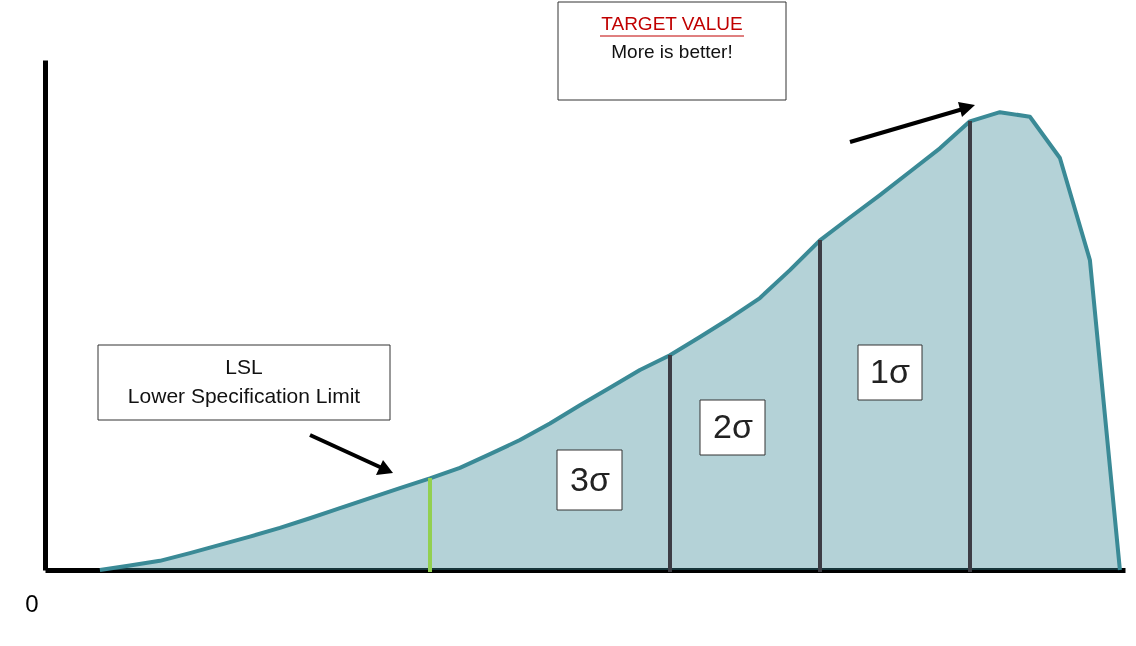  Describe the element at coordinates (672, 51) in the screenshot. I see `text: More is better!` at that location.